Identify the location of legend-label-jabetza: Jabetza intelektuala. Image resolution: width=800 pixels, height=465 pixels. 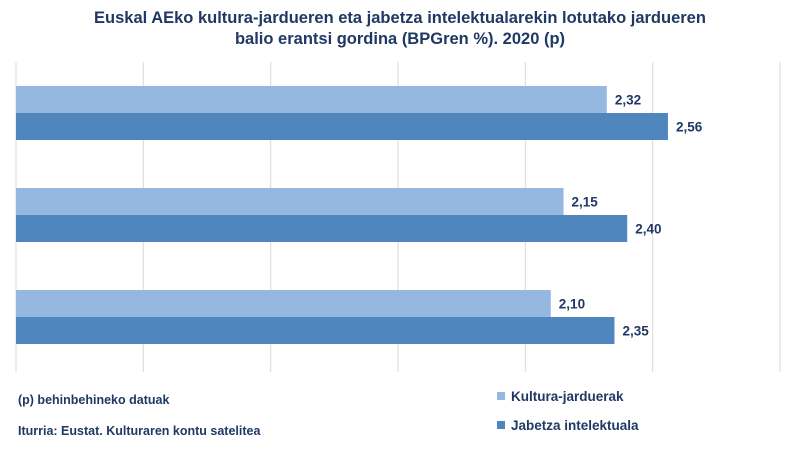
(575, 425).